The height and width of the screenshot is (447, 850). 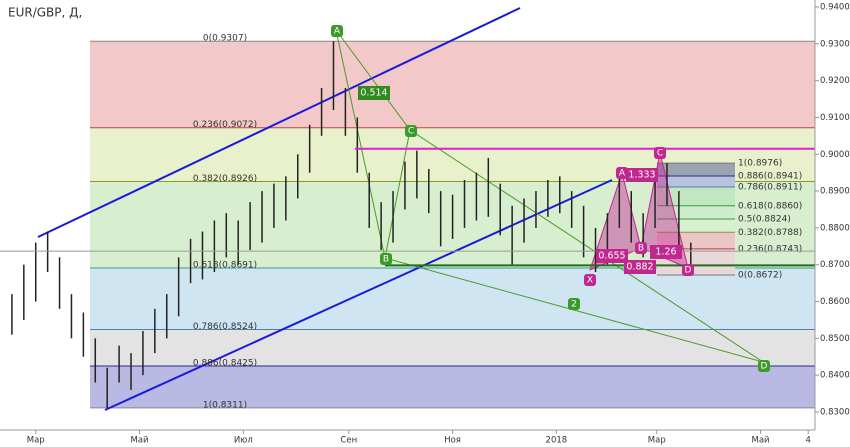 I want to click on fib-label: 0.382(0.8788), so click(x=770, y=233).